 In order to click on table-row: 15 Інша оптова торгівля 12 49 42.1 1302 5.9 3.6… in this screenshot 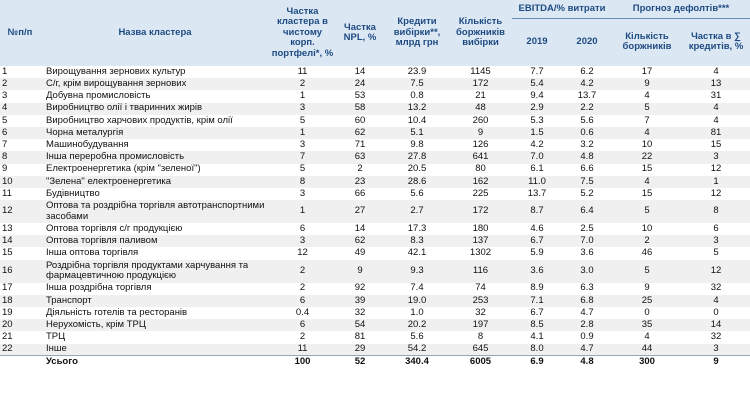, I will do `click(375, 253)`.